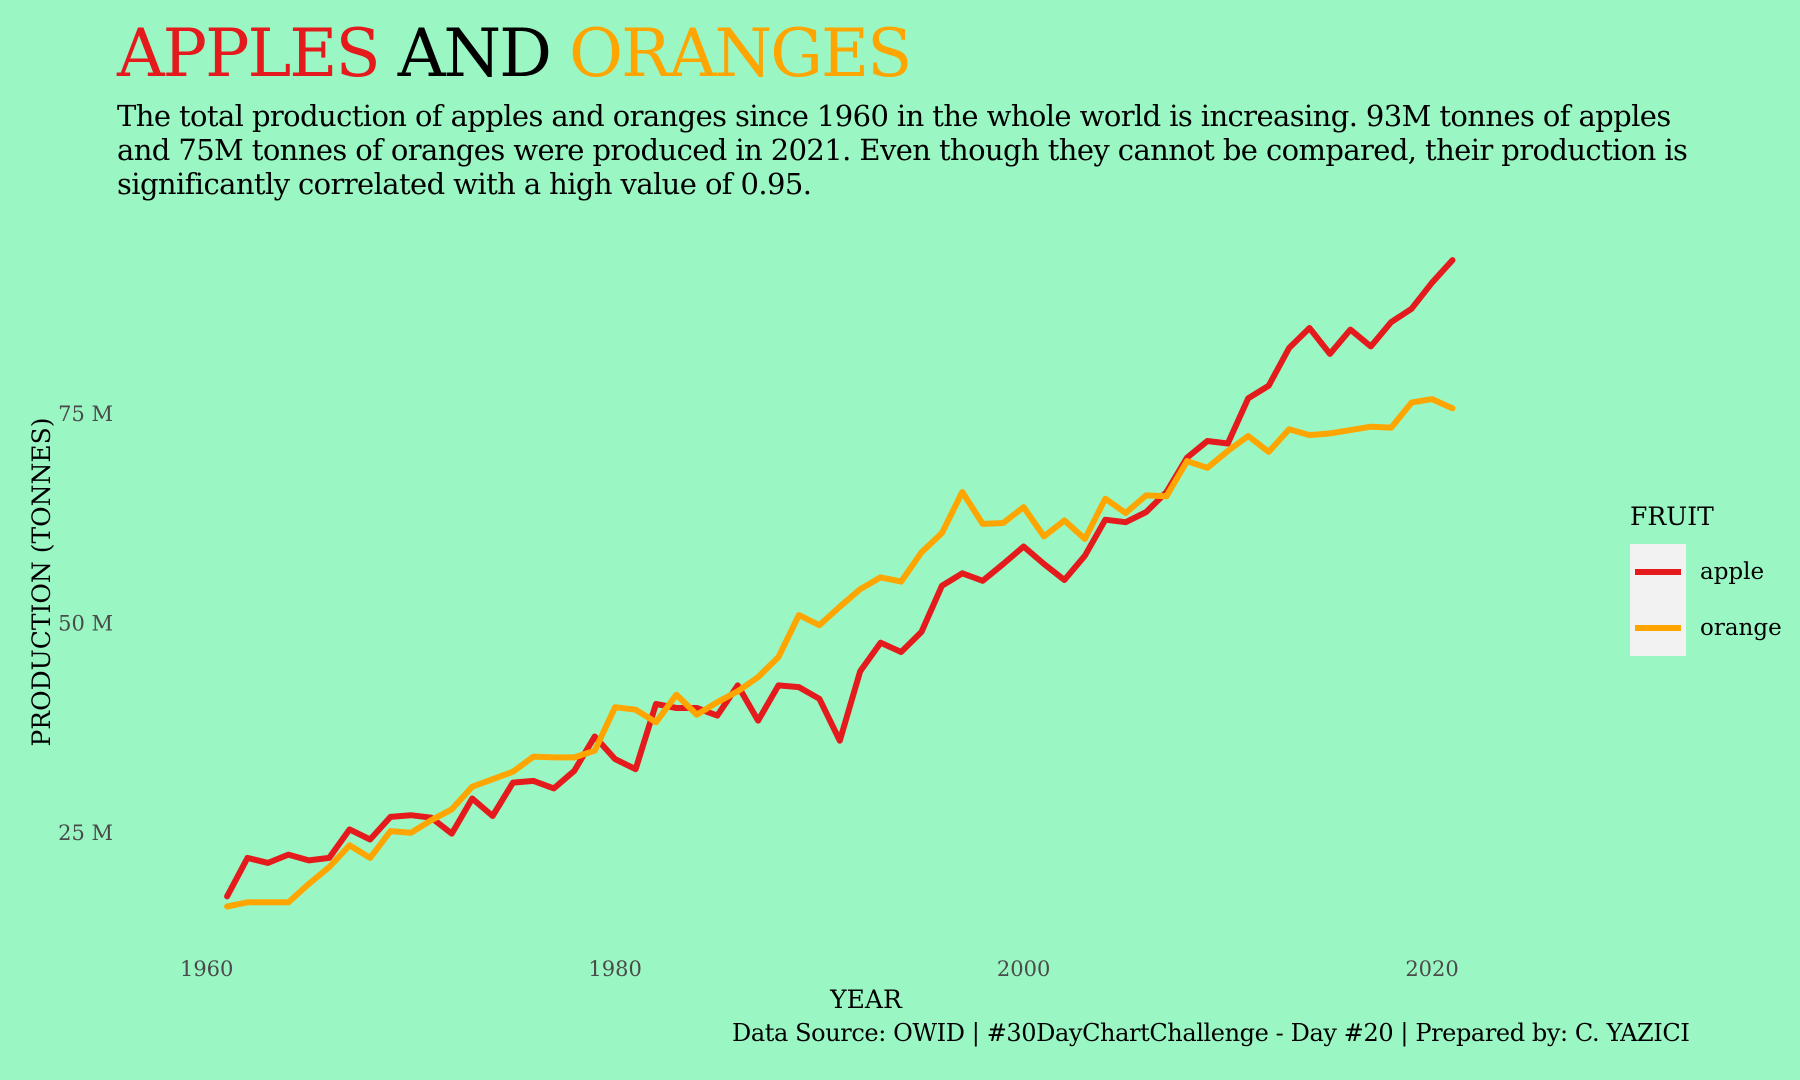 The width and height of the screenshot is (1800, 1080). I want to click on legend-label-orange: orange, so click(1741, 628).